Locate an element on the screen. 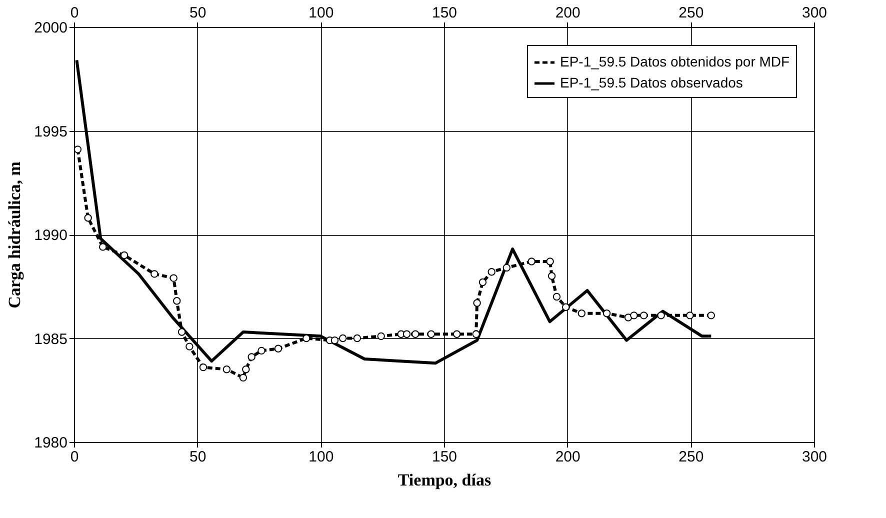  y-tick-label: 2000 is located at coordinates (51, 28).